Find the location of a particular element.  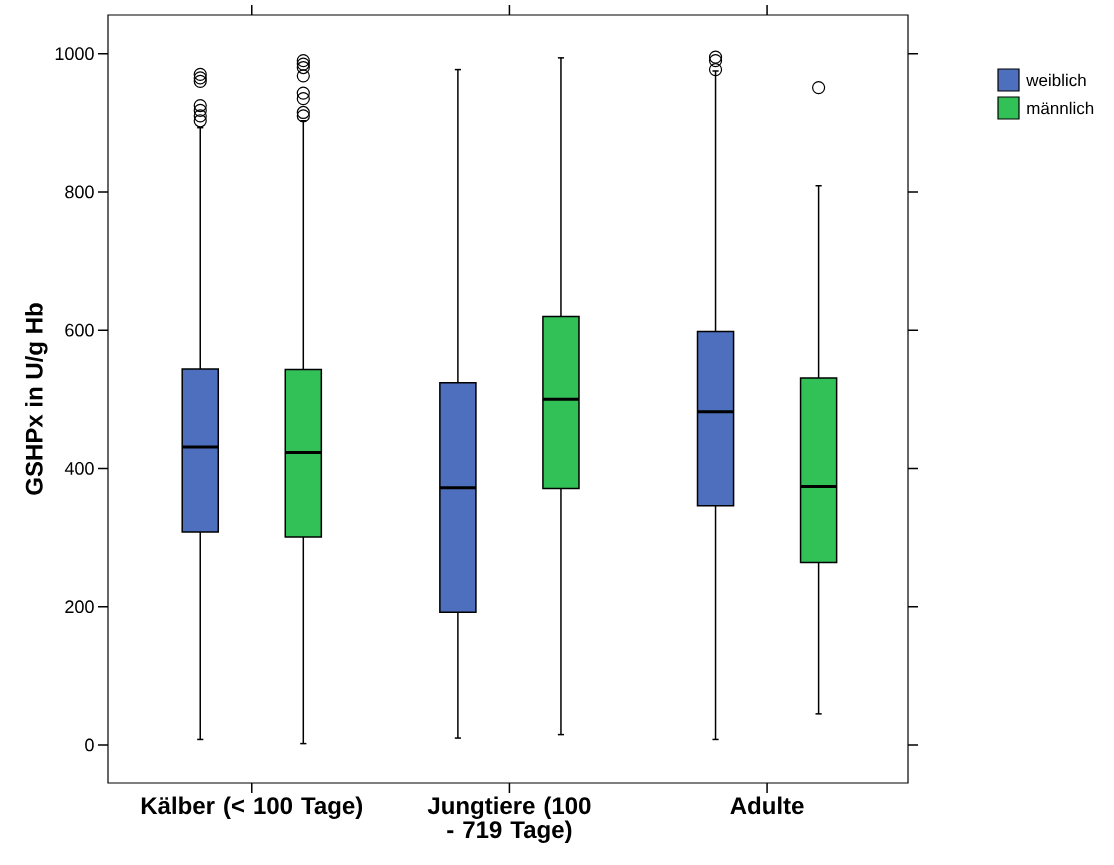

y-tick-label: 1000 is located at coordinates (74, 54).